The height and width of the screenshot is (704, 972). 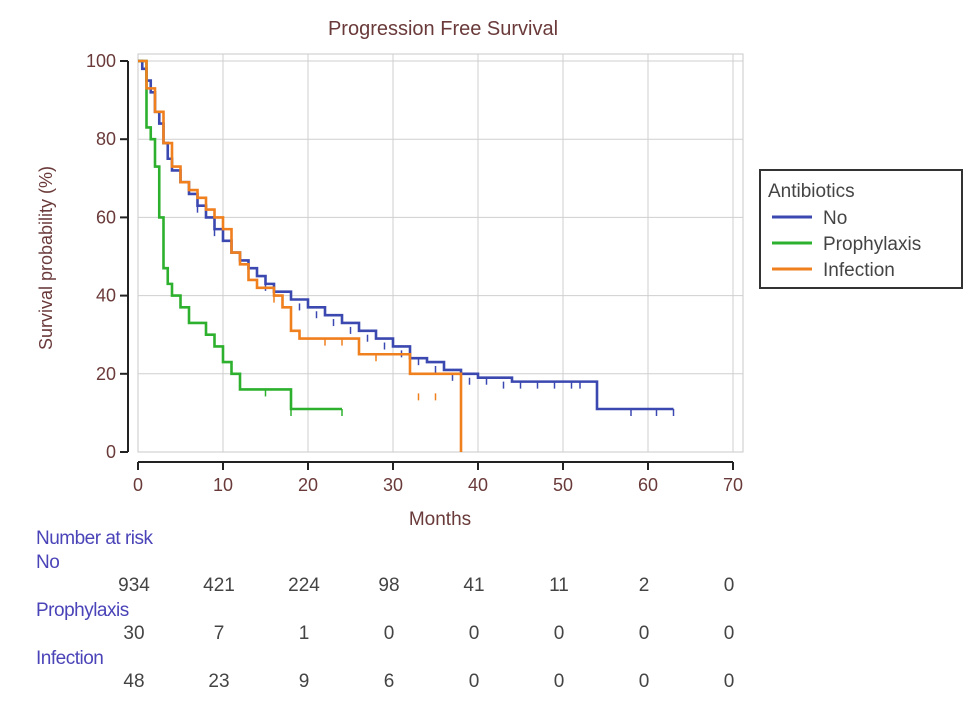 I want to click on legend-title: Antibiotics, so click(x=811, y=191).